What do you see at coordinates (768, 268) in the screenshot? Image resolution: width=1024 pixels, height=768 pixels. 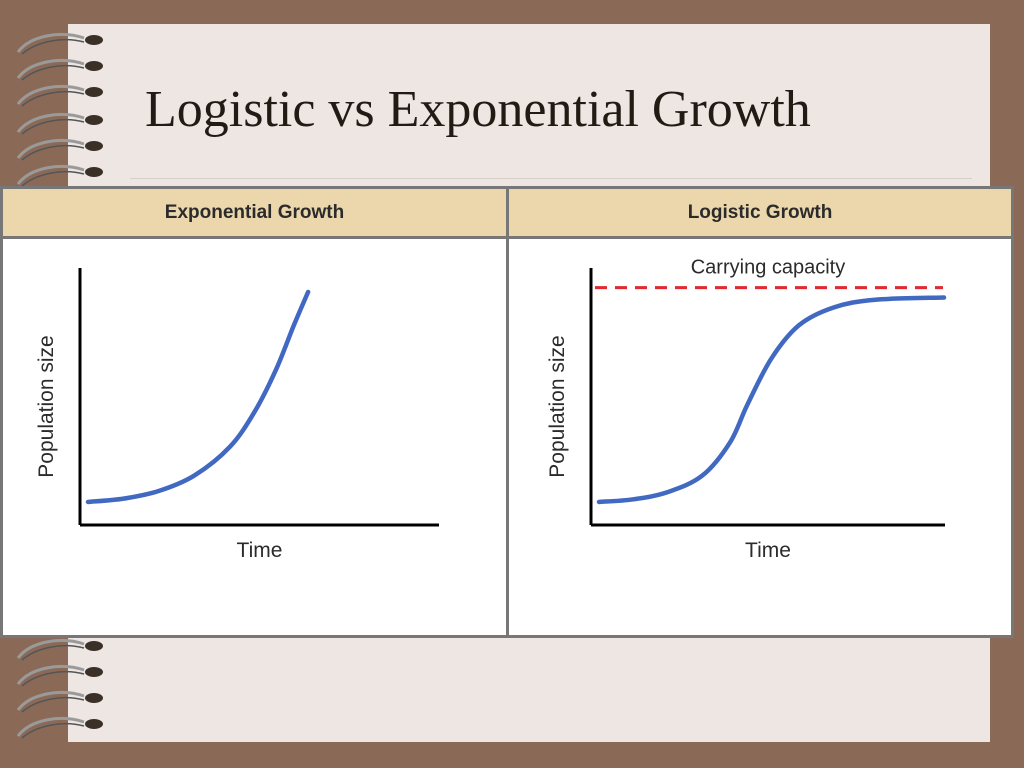 I see `carrying-capacity-label: Carrying capacity` at bounding box center [768, 268].